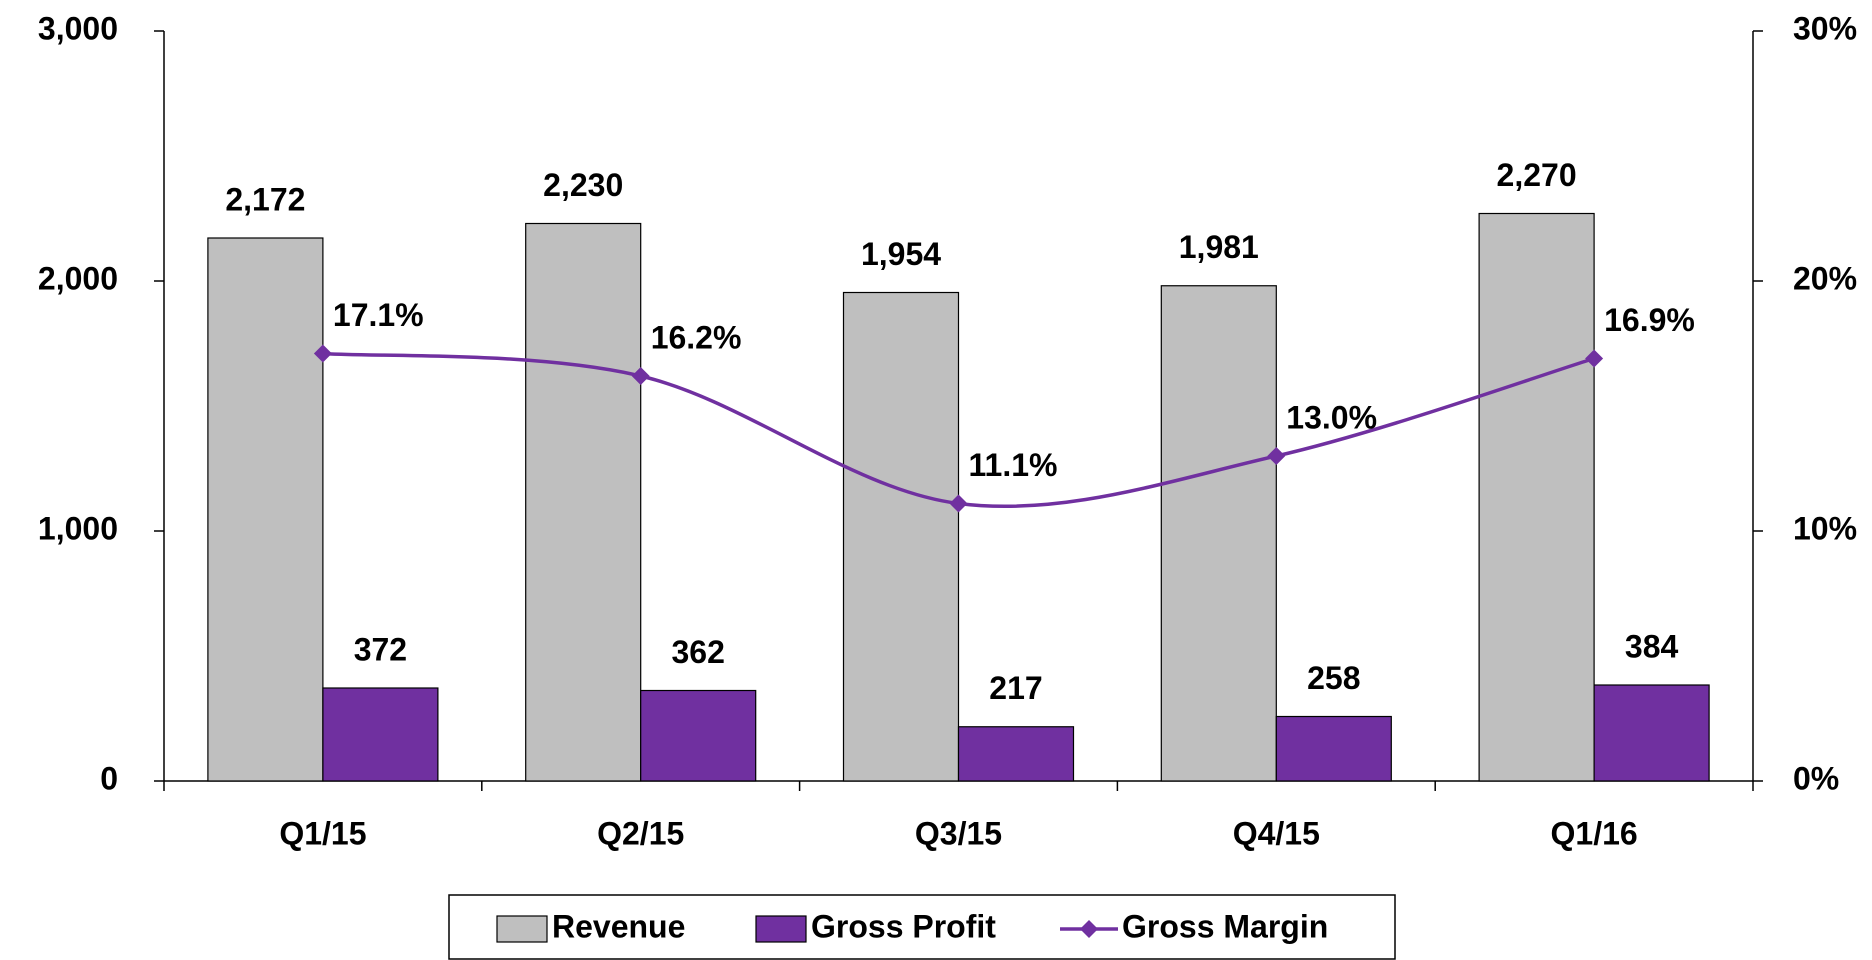 This screenshot has width=1872, height=960. What do you see at coordinates (1825, 28) in the screenshot?
I see `y2-tick-label: 30%` at bounding box center [1825, 28].